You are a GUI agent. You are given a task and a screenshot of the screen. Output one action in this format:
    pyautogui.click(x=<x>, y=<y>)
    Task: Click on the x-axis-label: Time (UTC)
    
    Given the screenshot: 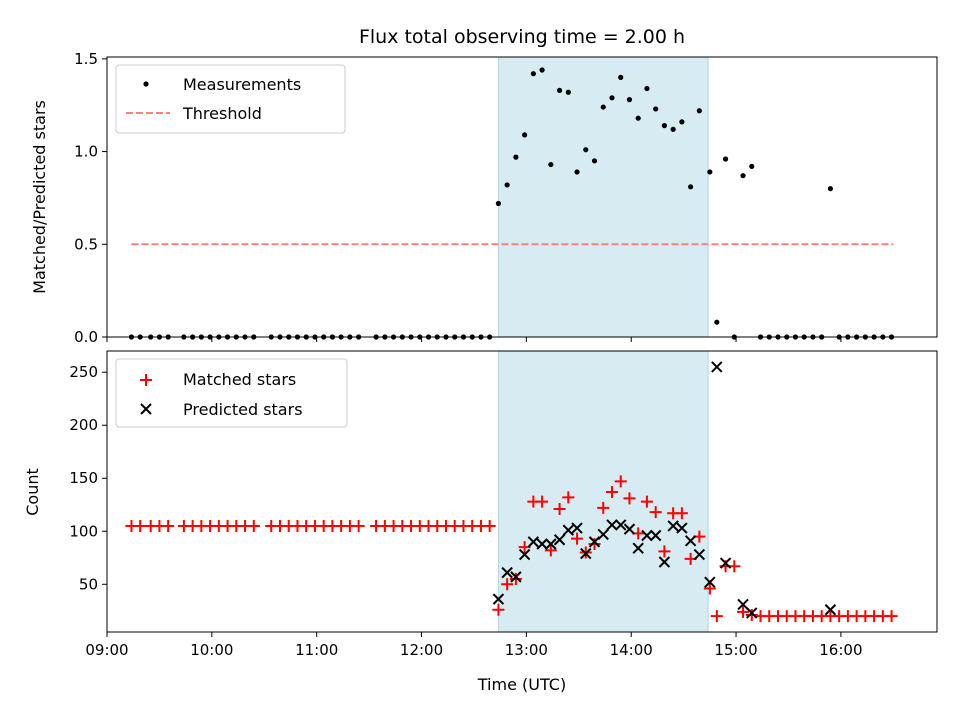 What is the action you would take?
    pyautogui.click(x=521, y=684)
    